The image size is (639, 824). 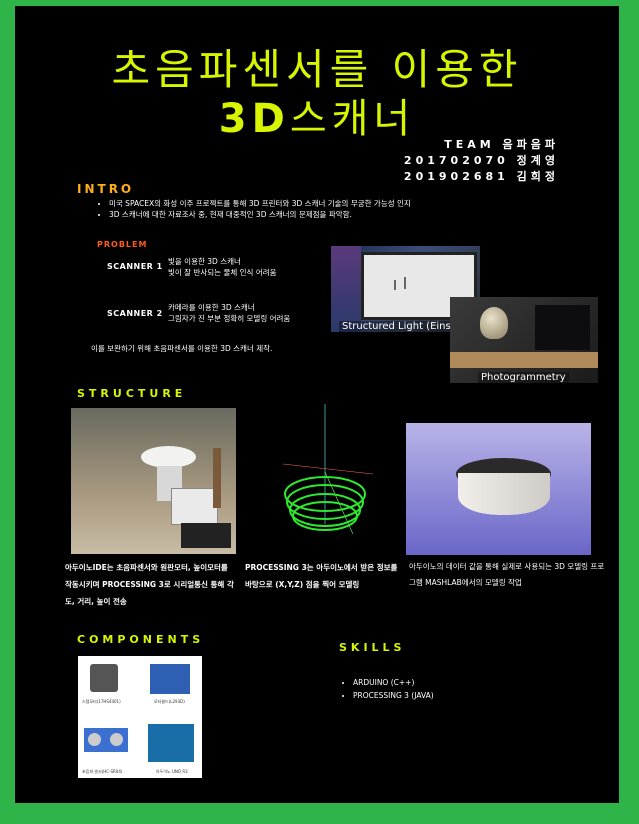 I want to click on ultrasonic-shape, so click(x=106, y=740).